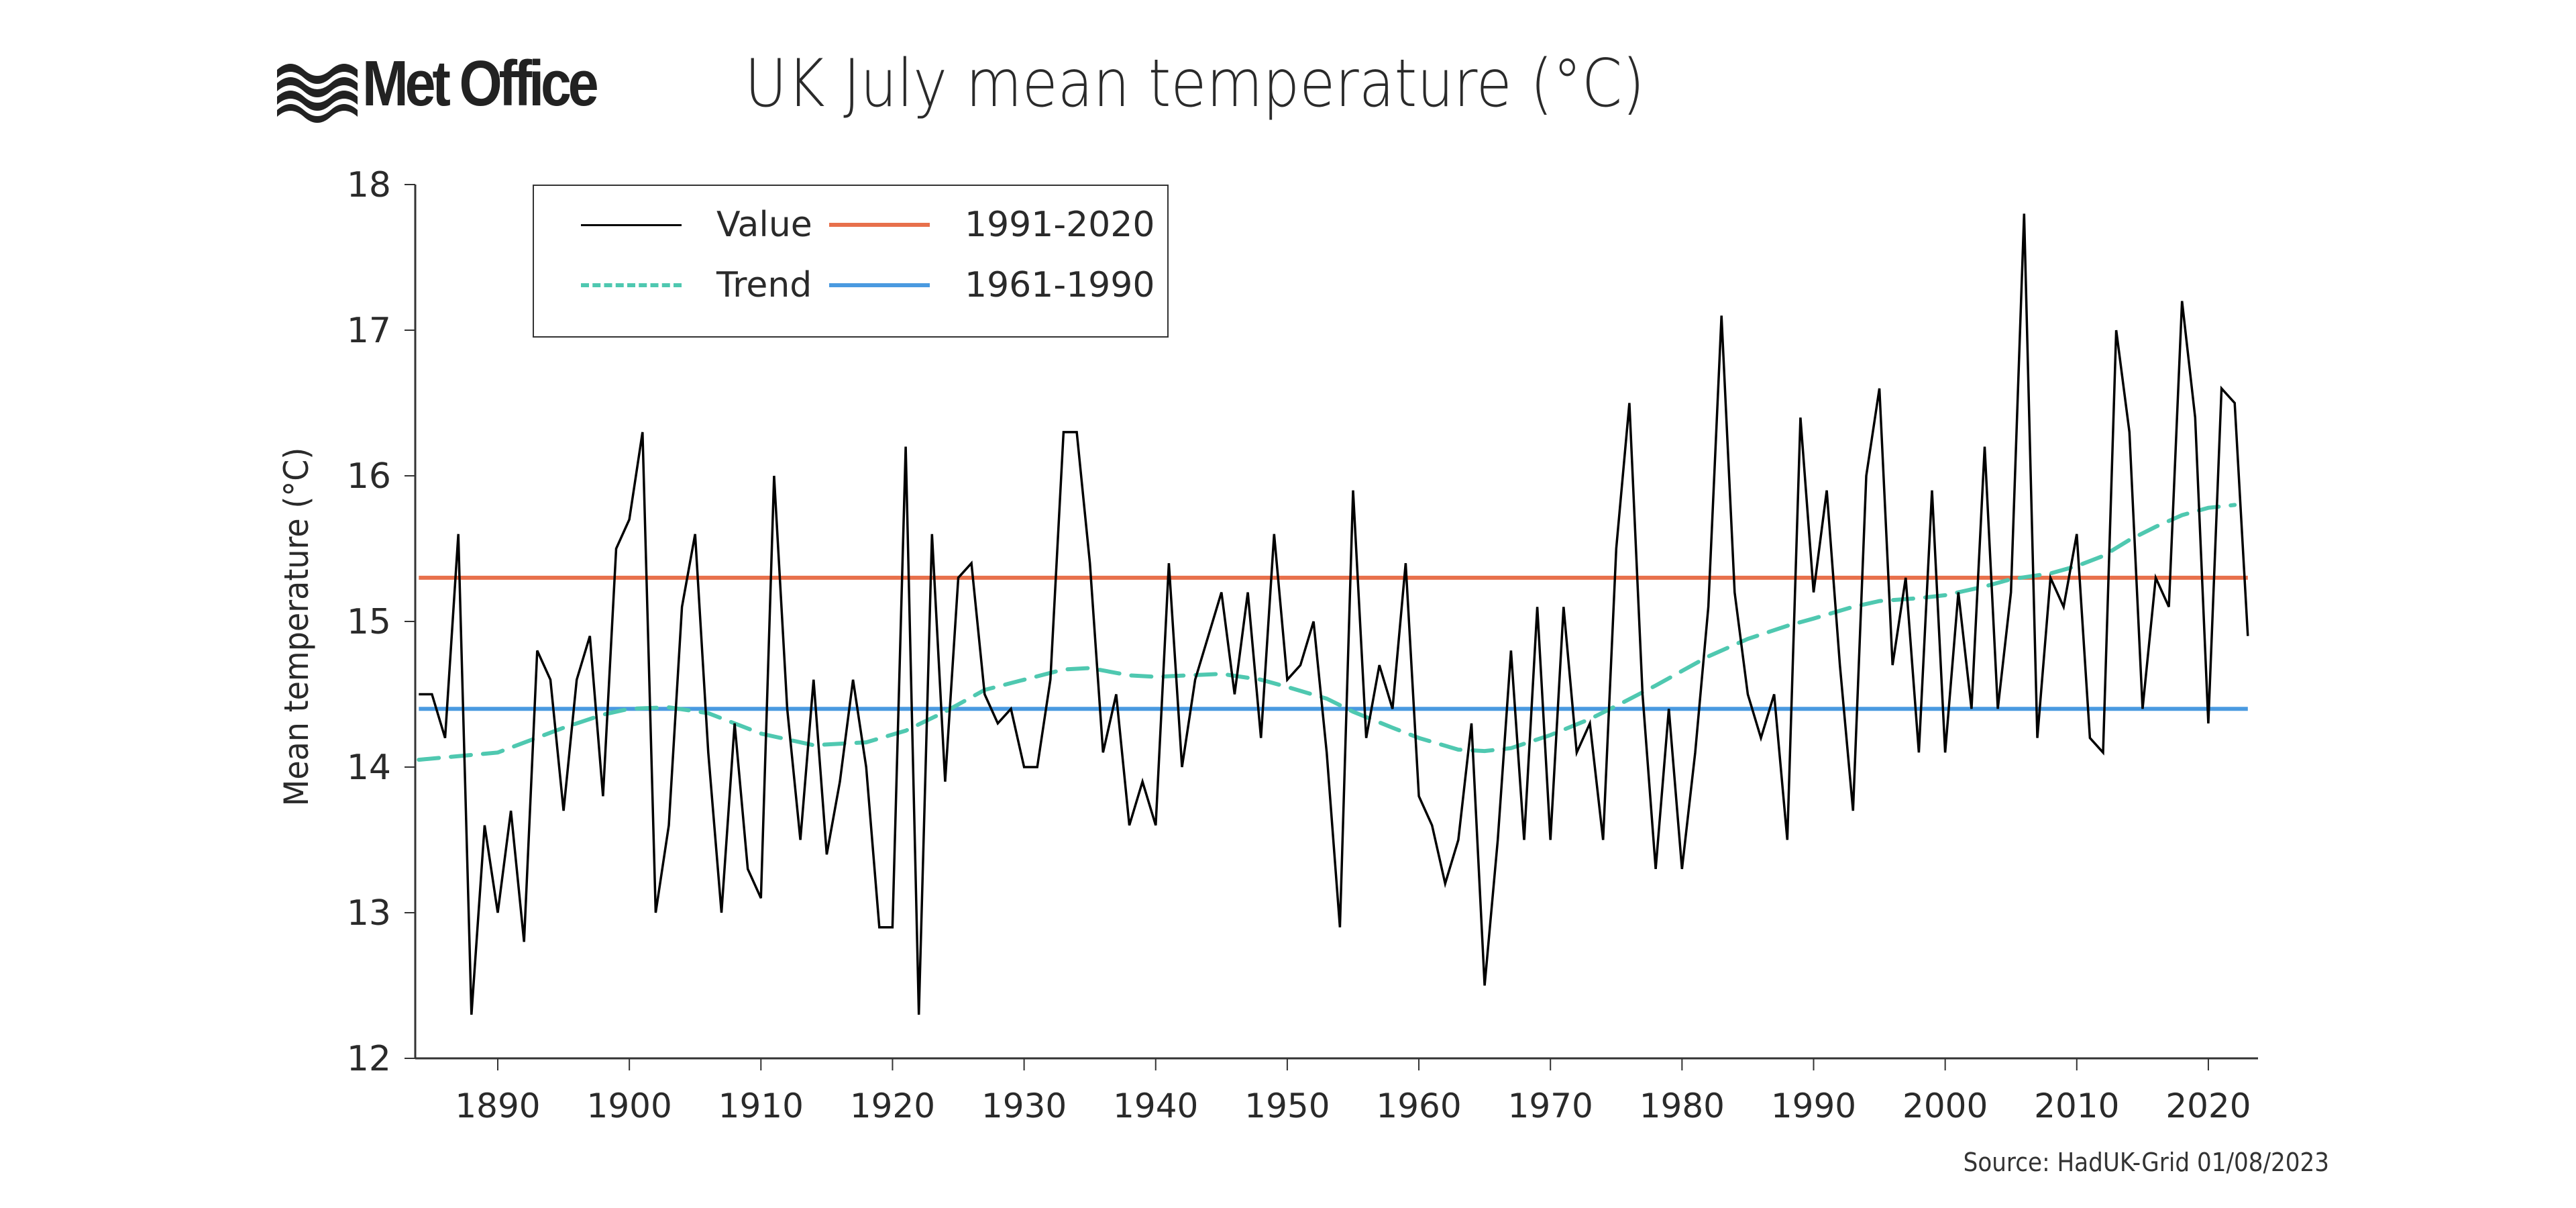 The width and height of the screenshot is (2576, 1208). I want to click on legend-item-value: Value, so click(696, 225).